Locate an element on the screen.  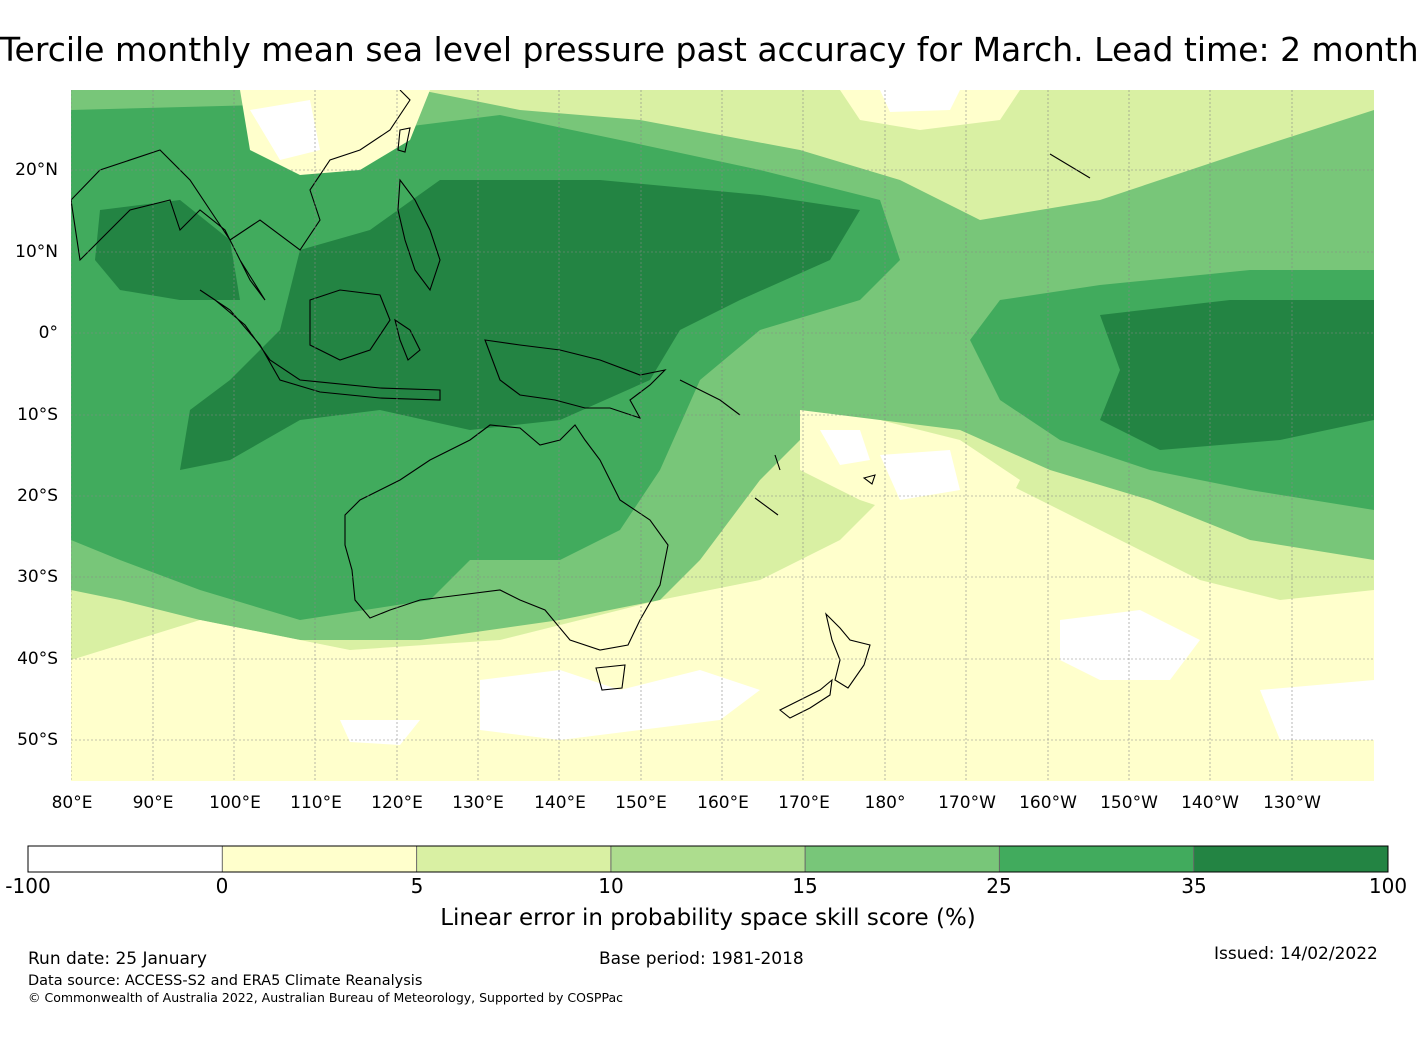
lon-tick-label: 160°E is located at coordinates (723, 803).